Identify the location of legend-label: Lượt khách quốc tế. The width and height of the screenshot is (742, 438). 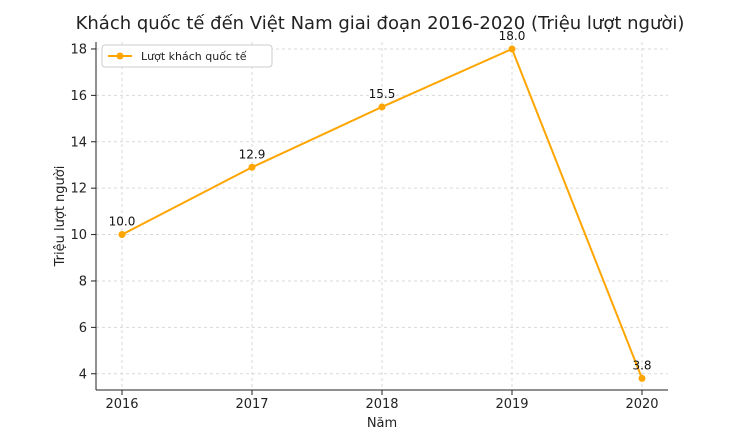
(194, 56).